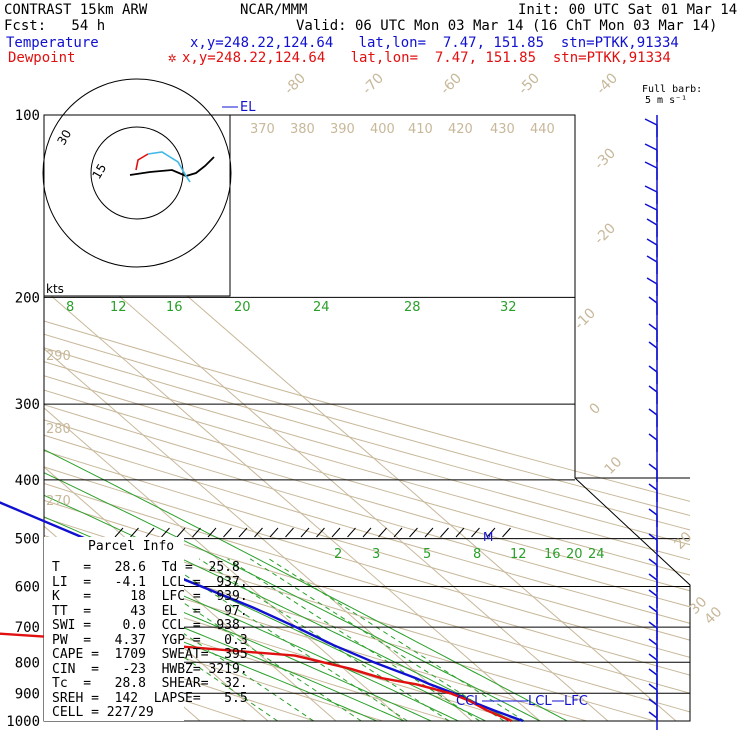 This screenshot has width=740, height=740. I want to click on mixing-label: 32, so click(508, 307).